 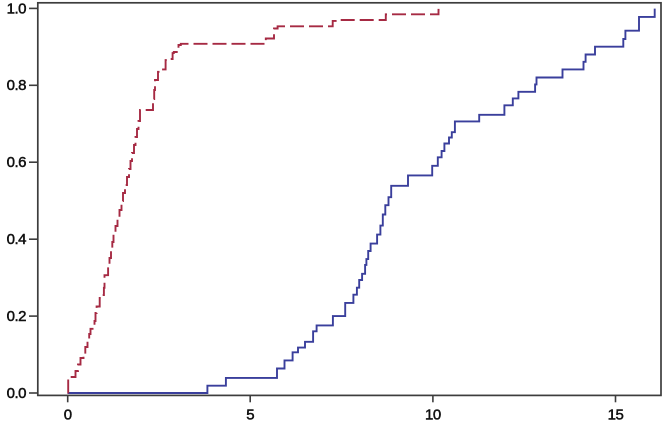 I want to click on svg-text: 1.0, so click(x=17, y=8).